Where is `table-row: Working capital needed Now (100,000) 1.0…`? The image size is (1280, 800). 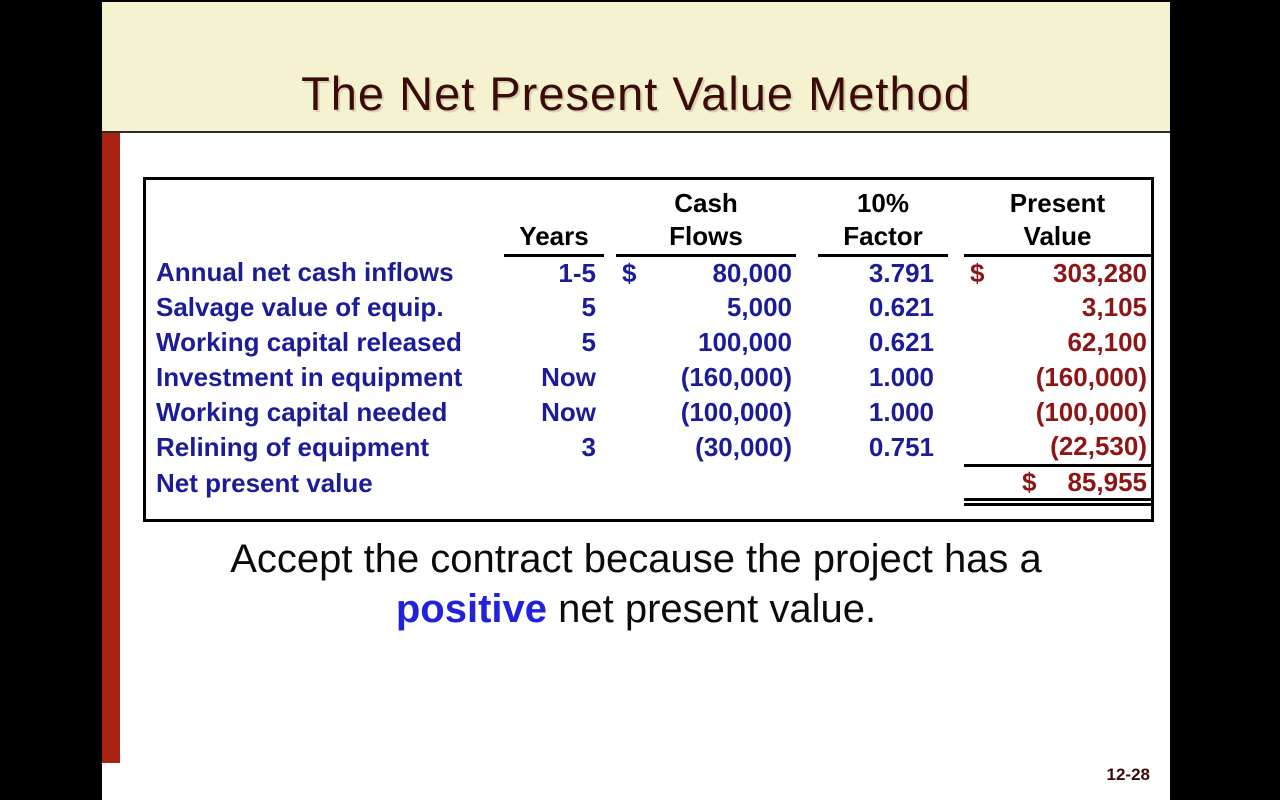 table-row: Working capital needed Now (100,000) 1.0… is located at coordinates (648, 412).